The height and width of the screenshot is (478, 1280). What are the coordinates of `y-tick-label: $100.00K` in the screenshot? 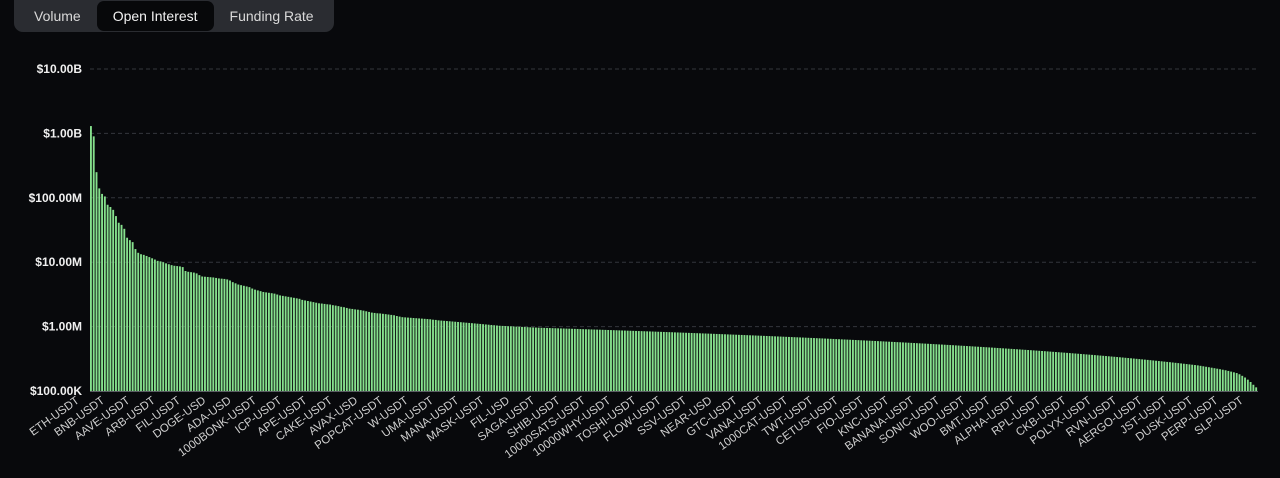 It's located at (56, 391).